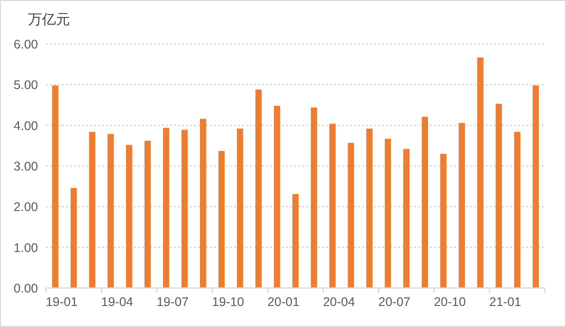 The height and width of the screenshot is (327, 566). What do you see at coordinates (62, 302) in the screenshot?
I see `x-tick-label: 19-01` at bounding box center [62, 302].